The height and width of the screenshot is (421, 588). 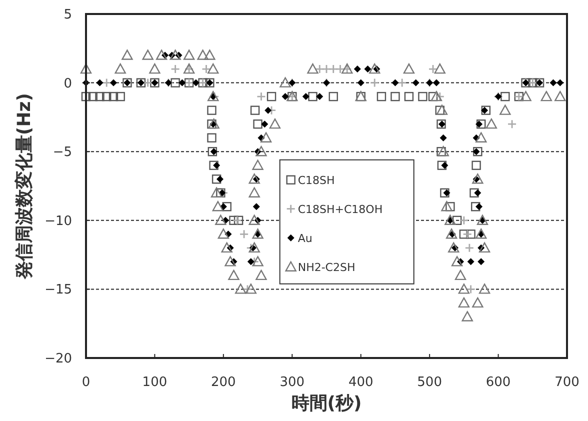 I want to click on legend-label: Au, so click(x=305, y=238).